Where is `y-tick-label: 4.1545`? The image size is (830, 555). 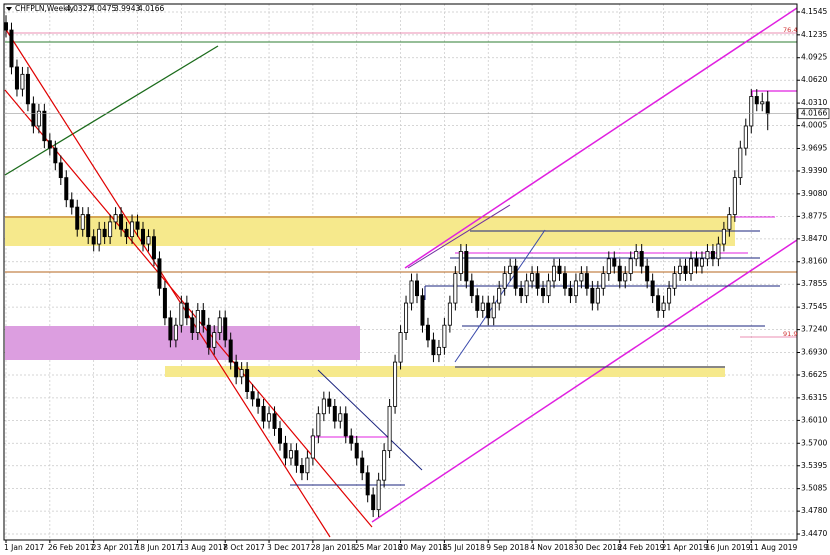 y-tick-label: 4.1545 is located at coordinates (814, 11).